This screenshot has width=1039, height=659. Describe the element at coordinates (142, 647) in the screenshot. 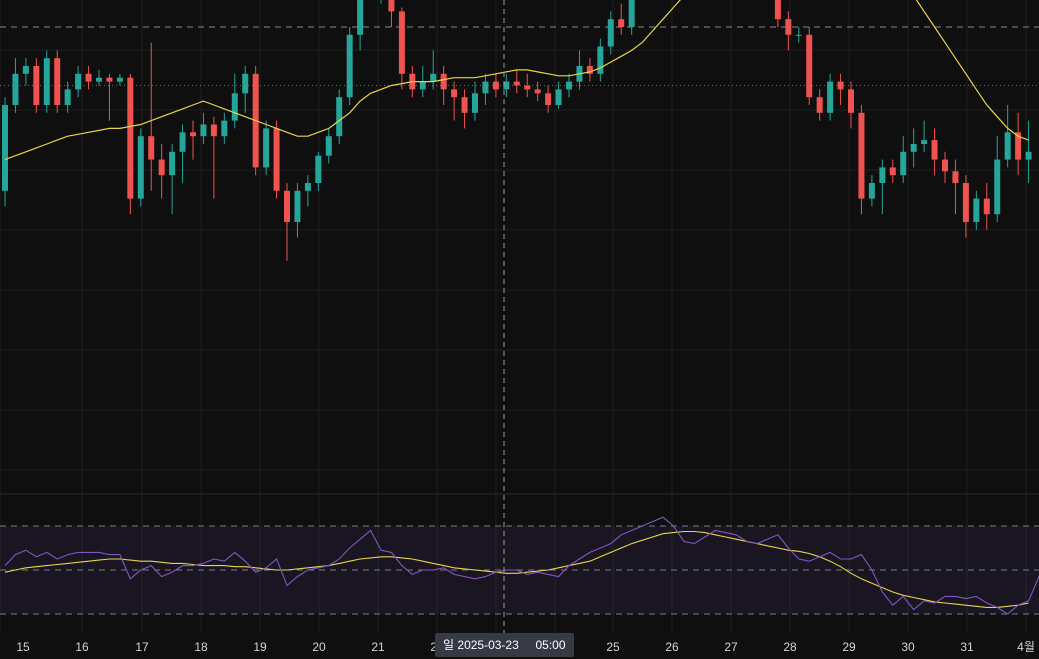

I see `x-tick-label: 17` at that location.